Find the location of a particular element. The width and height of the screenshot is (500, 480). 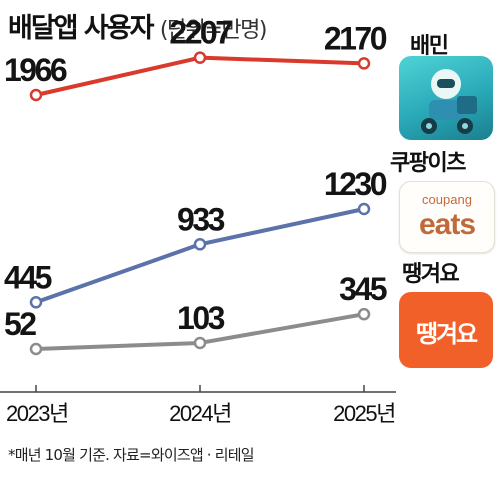

baemin-logo is located at coordinates (446, 98).